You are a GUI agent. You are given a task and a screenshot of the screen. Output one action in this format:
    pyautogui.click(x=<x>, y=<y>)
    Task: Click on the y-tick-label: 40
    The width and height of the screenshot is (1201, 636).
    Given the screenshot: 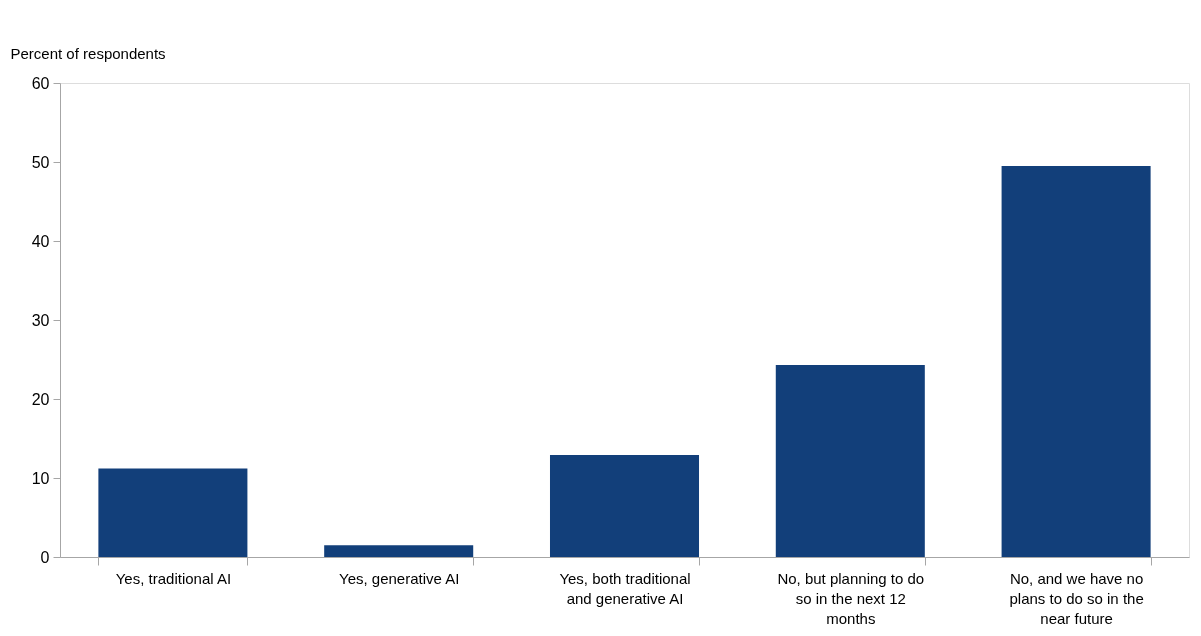 What is the action you would take?
    pyautogui.click(x=40, y=241)
    